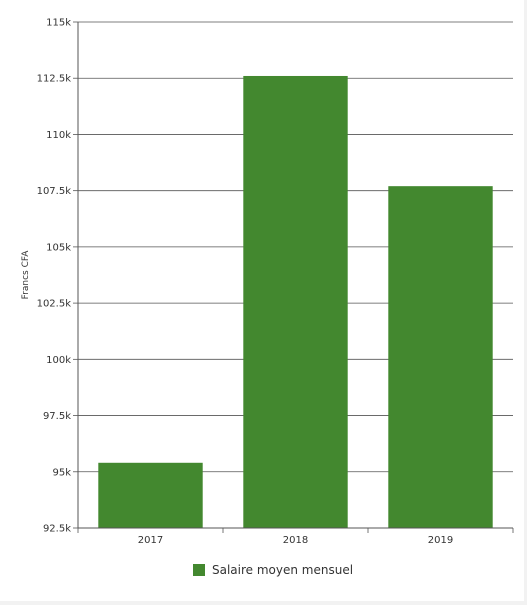 Image resolution: width=527 pixels, height=605 pixels. What do you see at coordinates (54, 191) in the screenshot?
I see `y-tick-label: 107.5k` at bounding box center [54, 191].